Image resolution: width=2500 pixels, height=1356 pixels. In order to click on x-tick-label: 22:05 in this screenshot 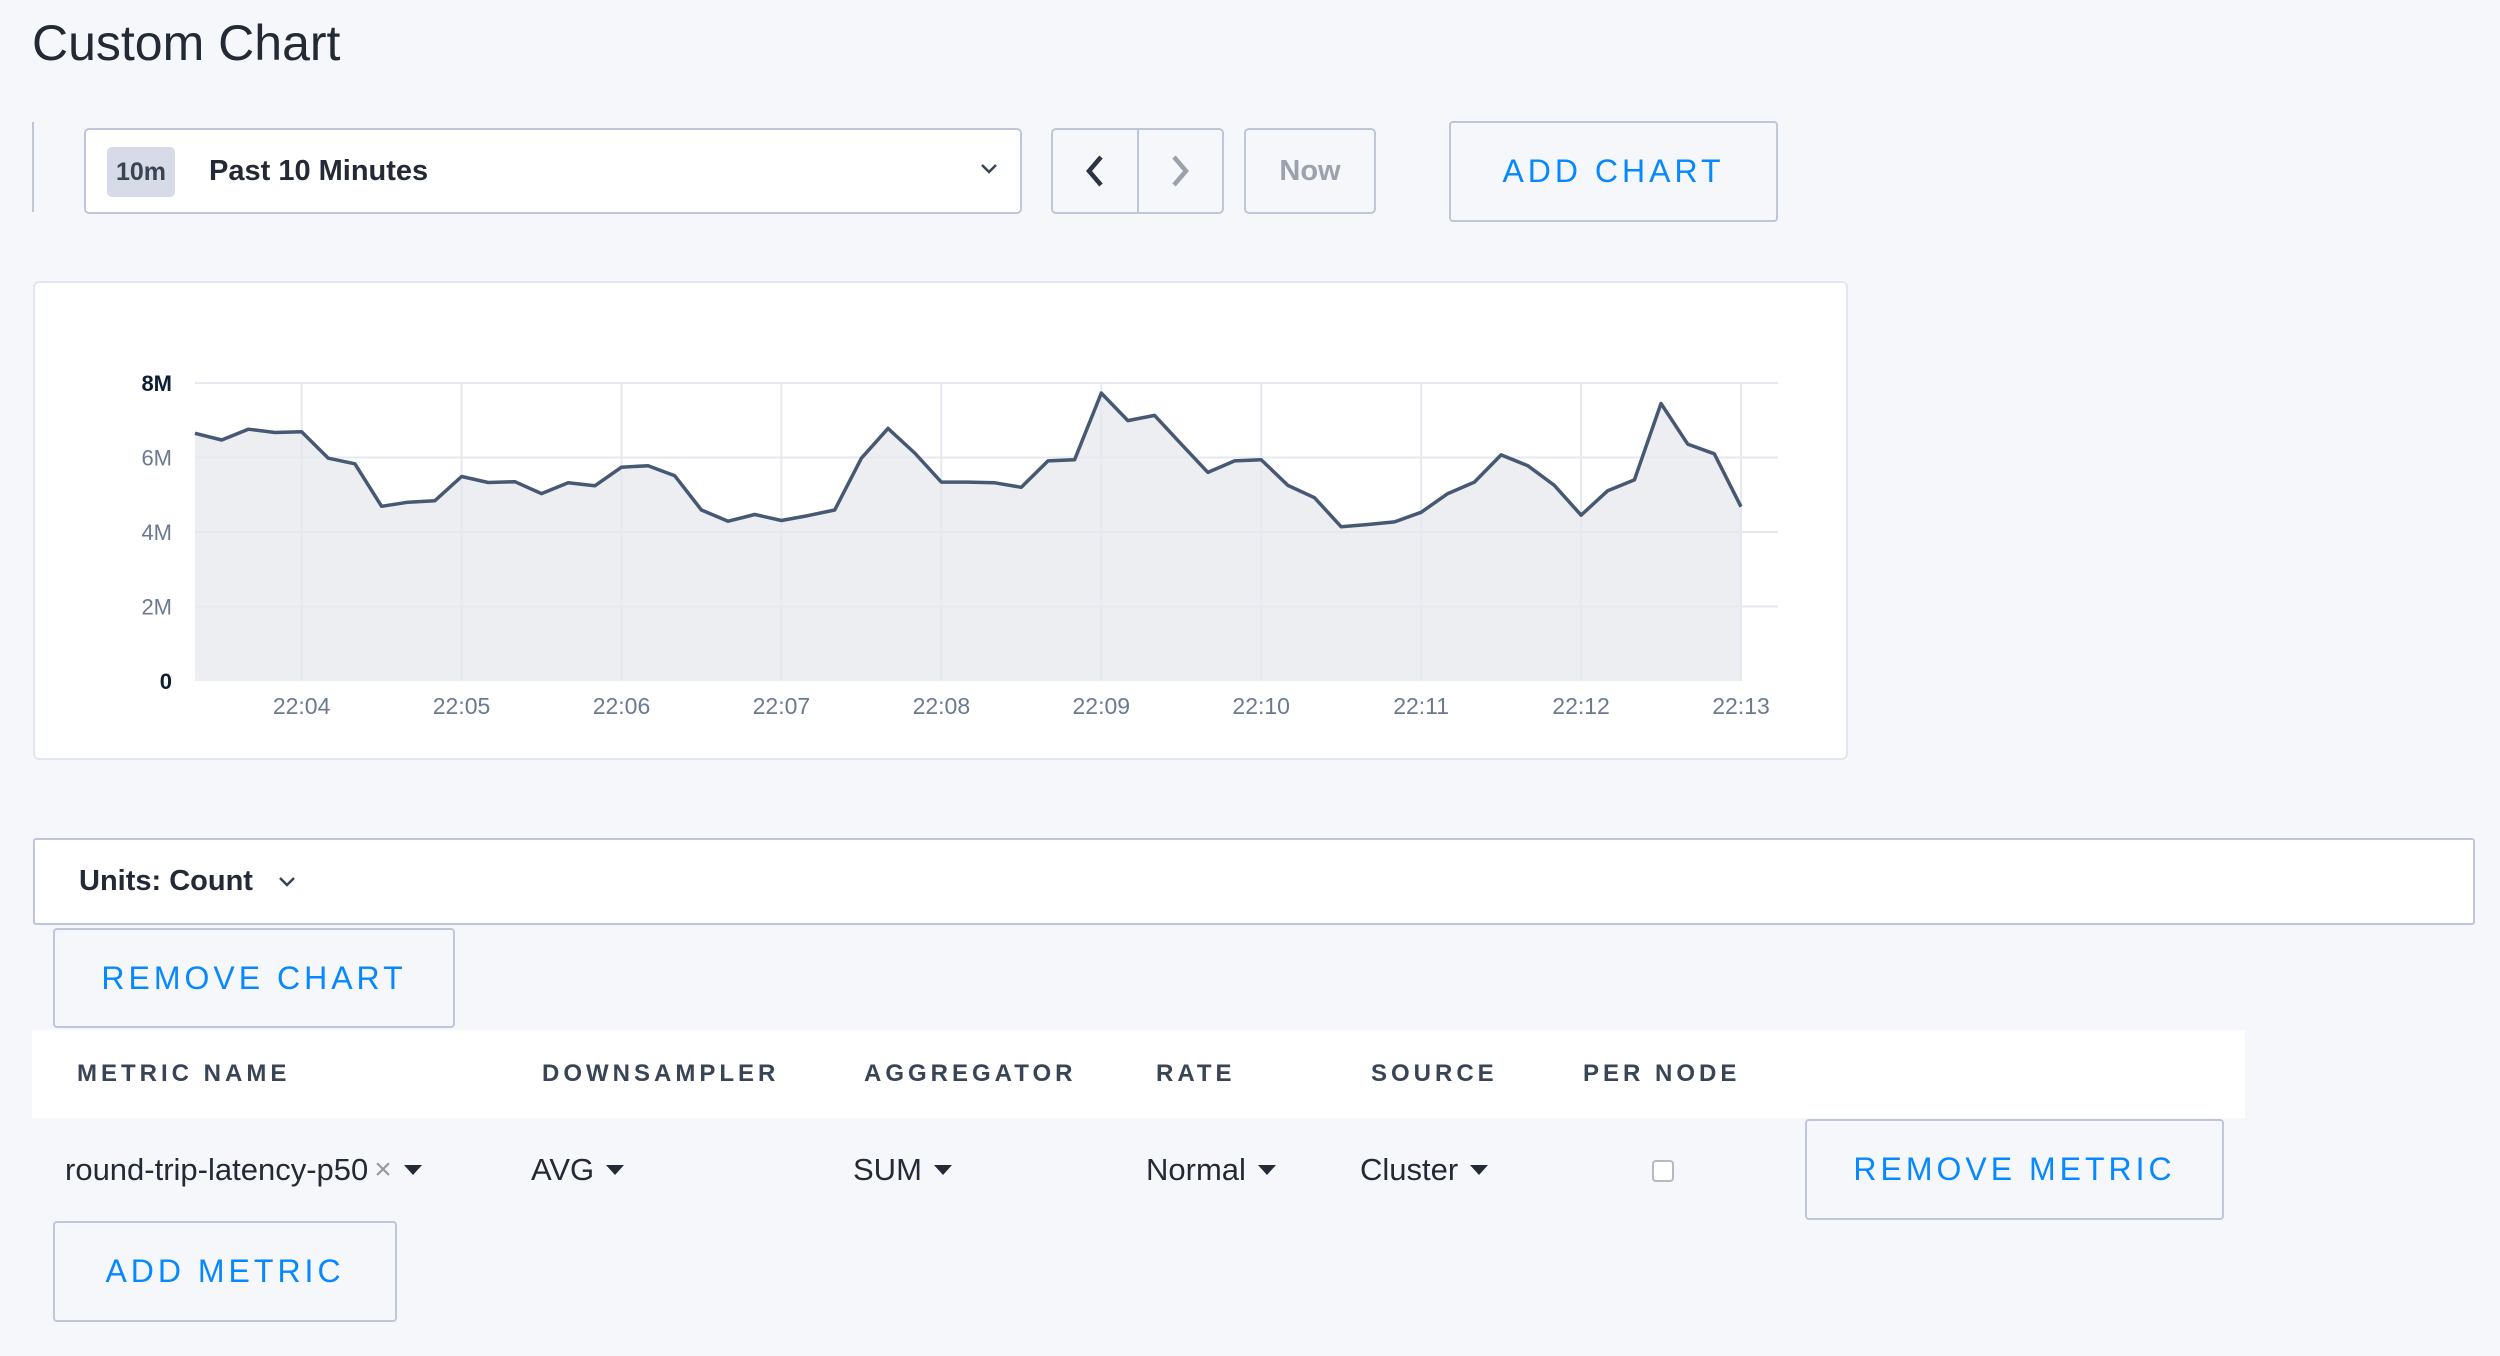, I will do `click(462, 706)`.